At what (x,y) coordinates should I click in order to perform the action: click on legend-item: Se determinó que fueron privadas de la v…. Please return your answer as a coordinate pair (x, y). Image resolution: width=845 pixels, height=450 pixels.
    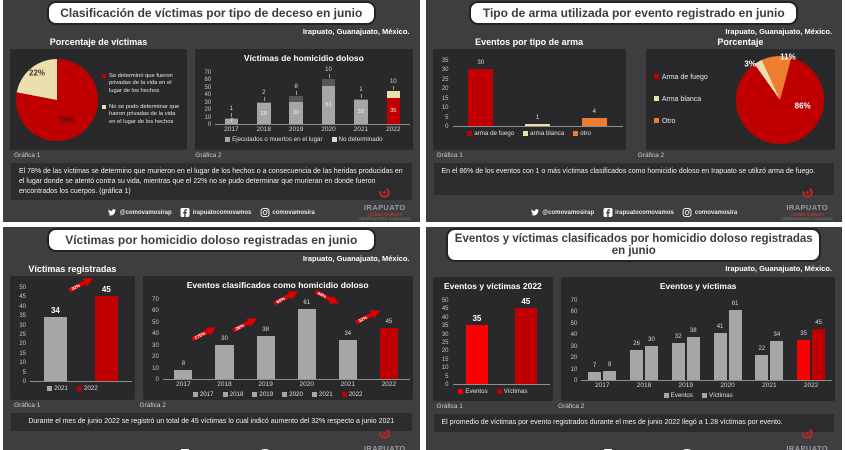
    Looking at the image, I should click on (141, 84).